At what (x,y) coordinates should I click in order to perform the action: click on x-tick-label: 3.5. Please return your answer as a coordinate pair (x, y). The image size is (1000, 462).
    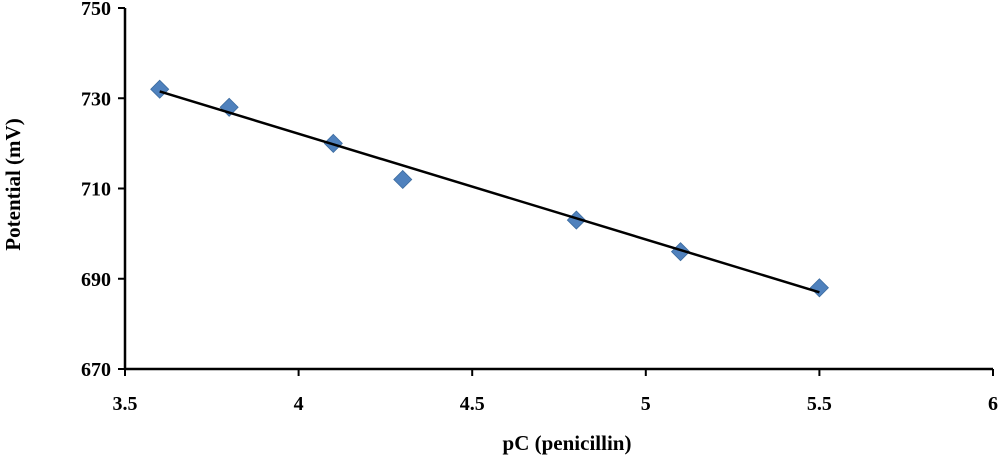
    Looking at the image, I should click on (125, 404).